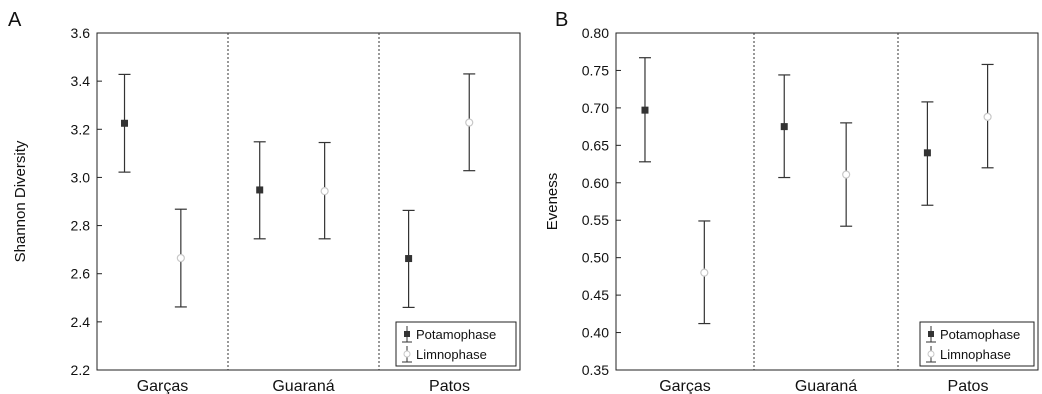  Describe the element at coordinates (81, 33) in the screenshot. I see `y-tick-label: 3.6` at that location.